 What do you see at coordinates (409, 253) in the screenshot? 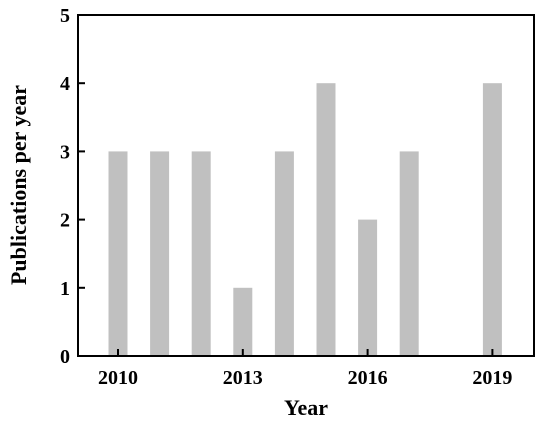
I see `bar-2017` at bounding box center [409, 253].